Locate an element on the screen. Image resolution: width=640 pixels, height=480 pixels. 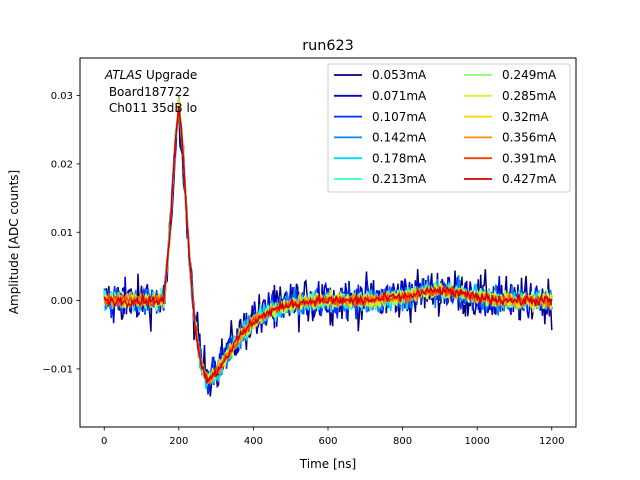
y-tick-label: 0.03 is located at coordinates (62, 96).